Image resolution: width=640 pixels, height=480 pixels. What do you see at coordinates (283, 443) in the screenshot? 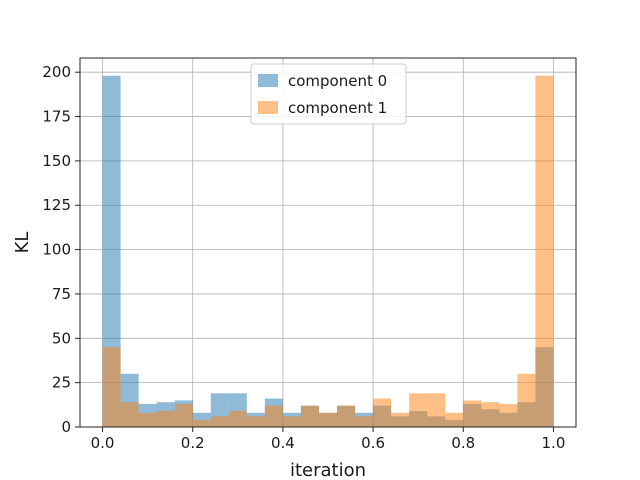
I see `x-tick-label: 0.4` at bounding box center [283, 443].